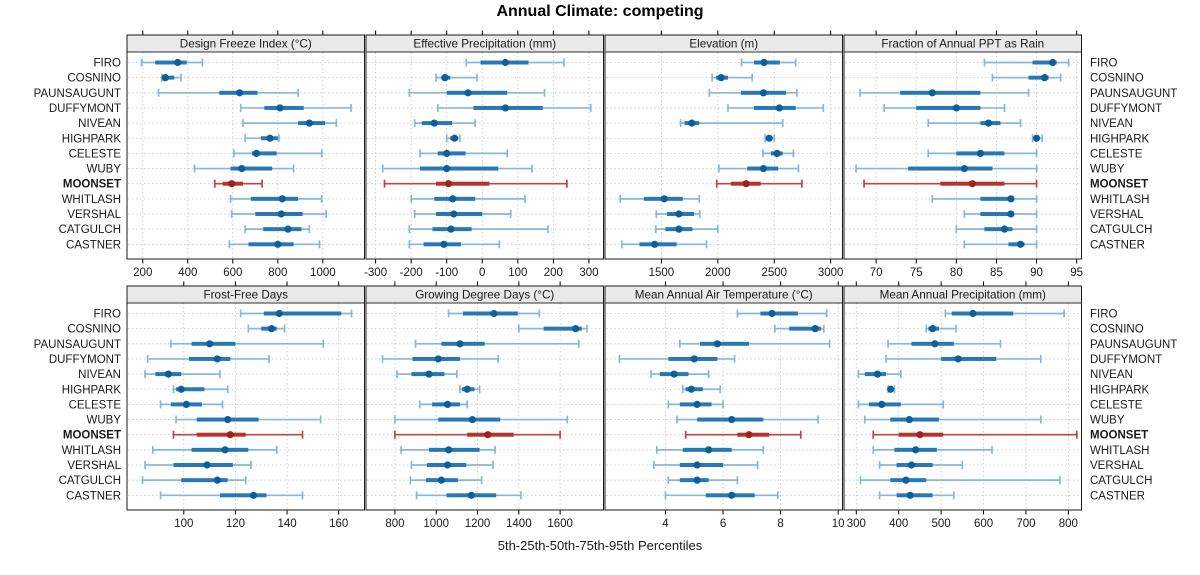 Image resolution: width=1200 pixels, height=575 pixels. I want to click on x-tick-label: 400, so click(898, 524).